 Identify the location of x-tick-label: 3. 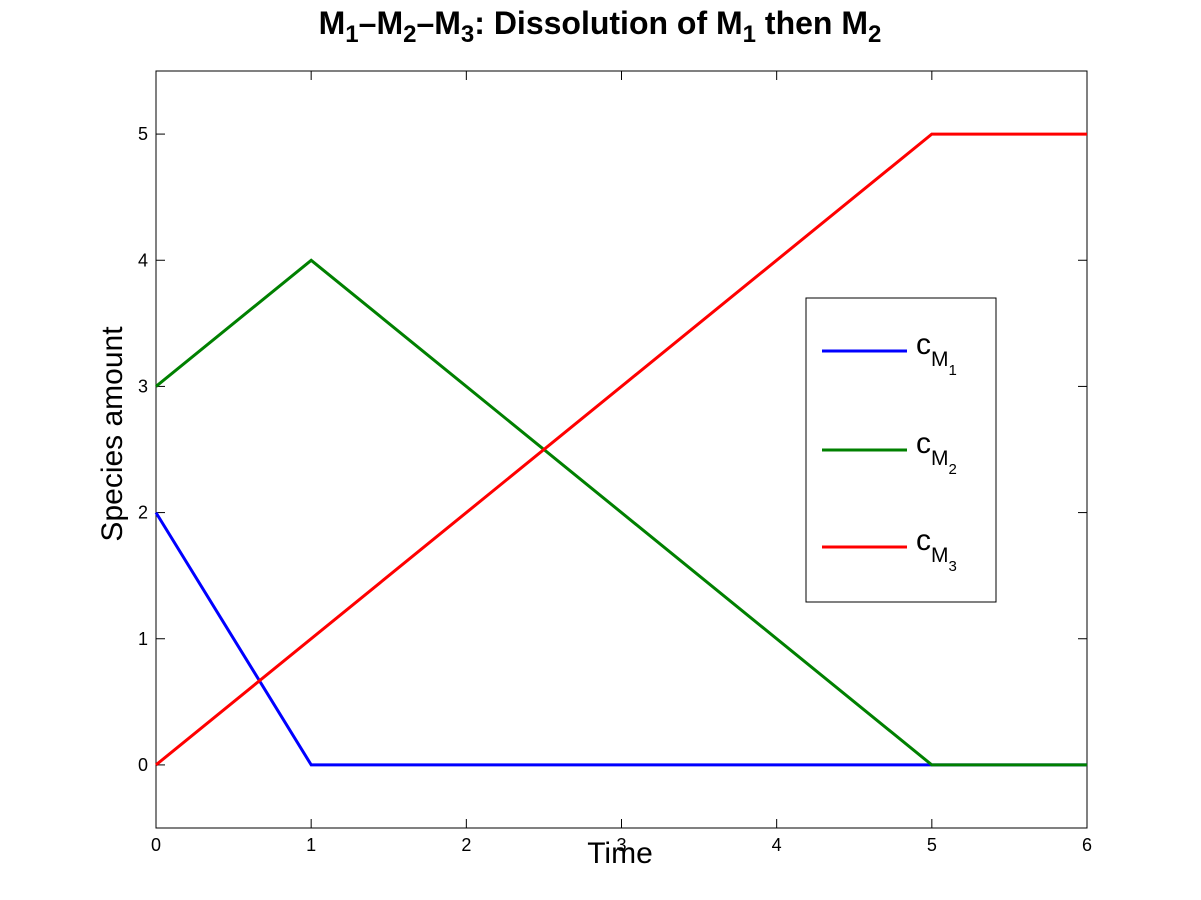
(621, 845).